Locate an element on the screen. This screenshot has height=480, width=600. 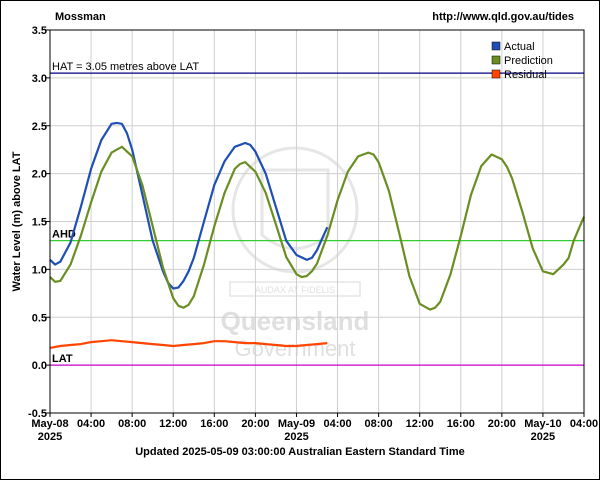
x-tick-label: May-08 is located at coordinates (49, 424).